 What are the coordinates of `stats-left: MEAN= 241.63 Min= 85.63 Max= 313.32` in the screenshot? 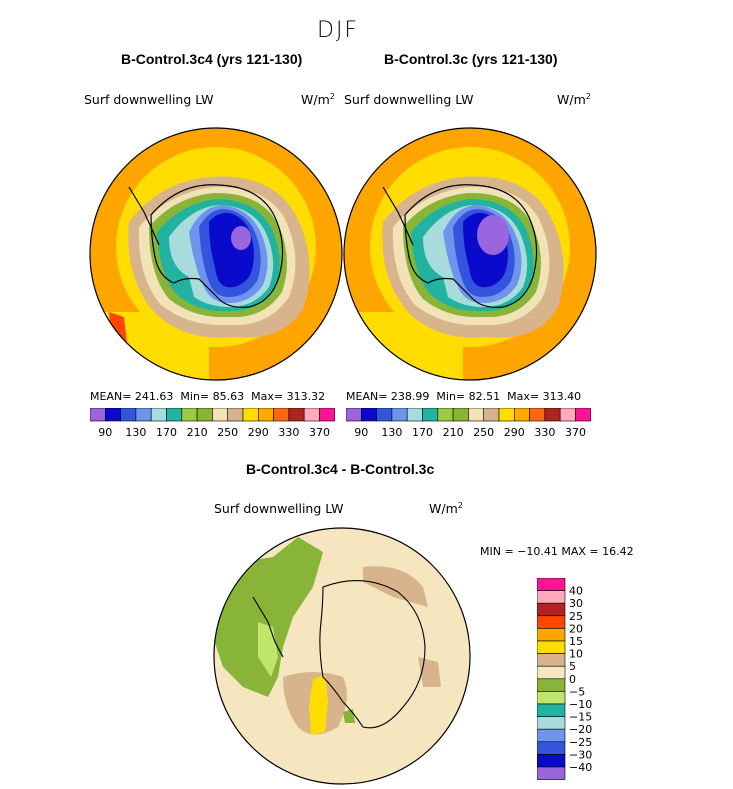 It's located at (207, 396).